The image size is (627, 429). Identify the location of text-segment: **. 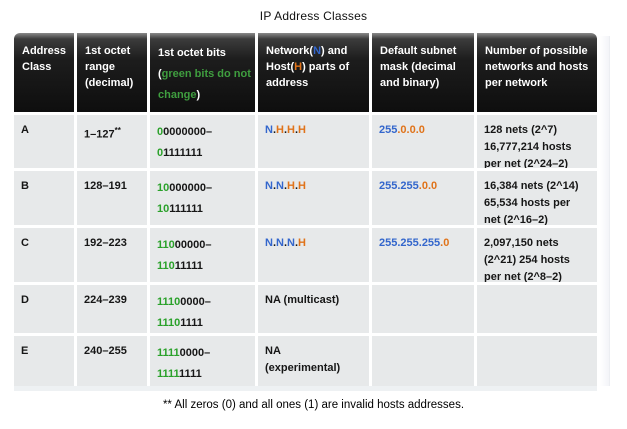
(117, 130).